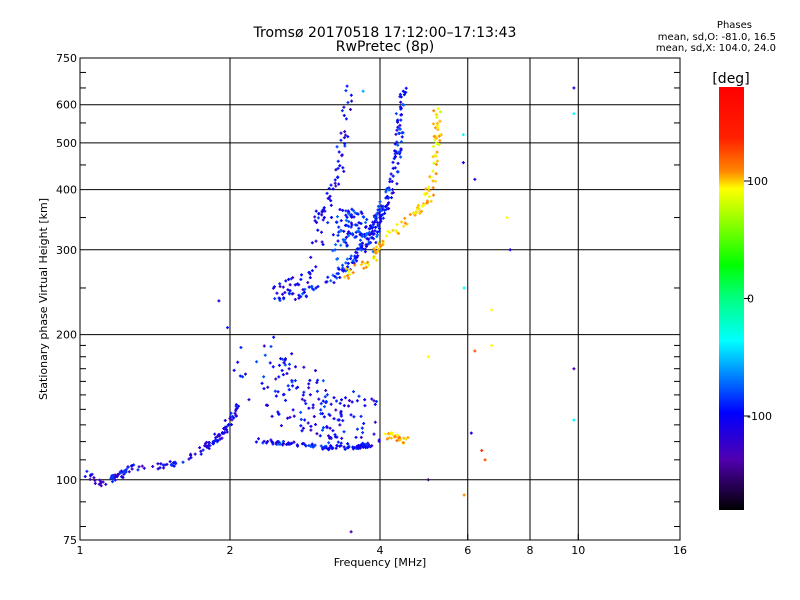  What do you see at coordinates (66, 143) in the screenshot?
I see `y-tick-label: 500` at bounding box center [66, 143].